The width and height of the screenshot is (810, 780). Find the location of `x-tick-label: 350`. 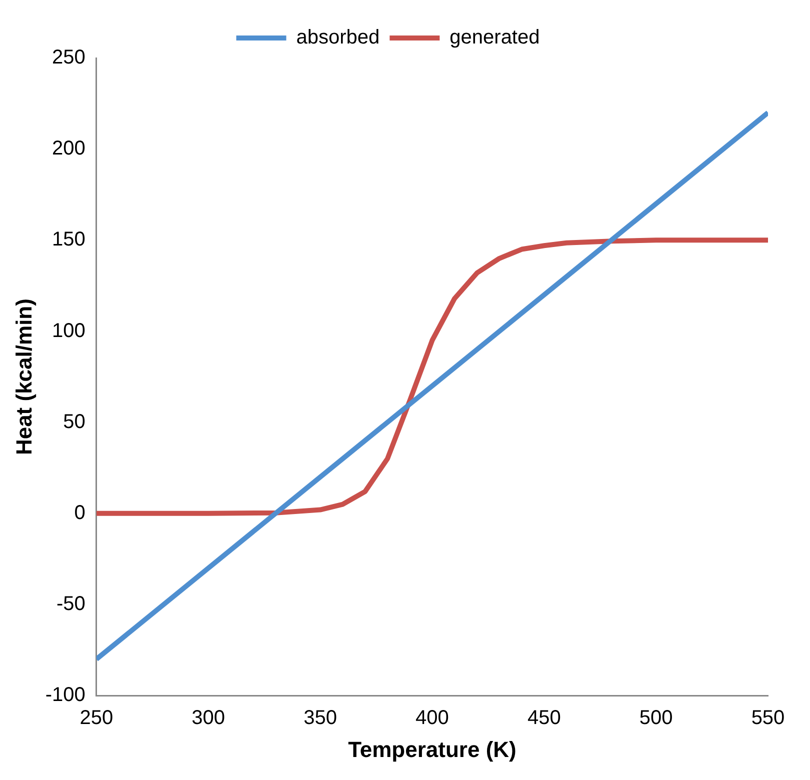

x-tick-label: 350 is located at coordinates (320, 718).